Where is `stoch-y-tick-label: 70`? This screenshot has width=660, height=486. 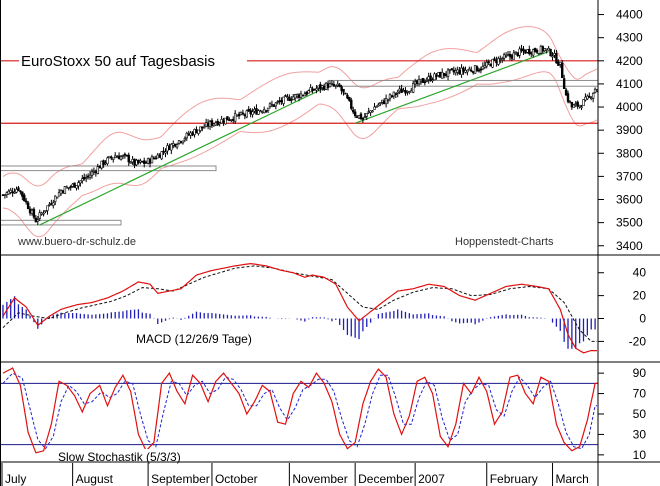 stoch-y-tick-label: 70 is located at coordinates (640, 394).